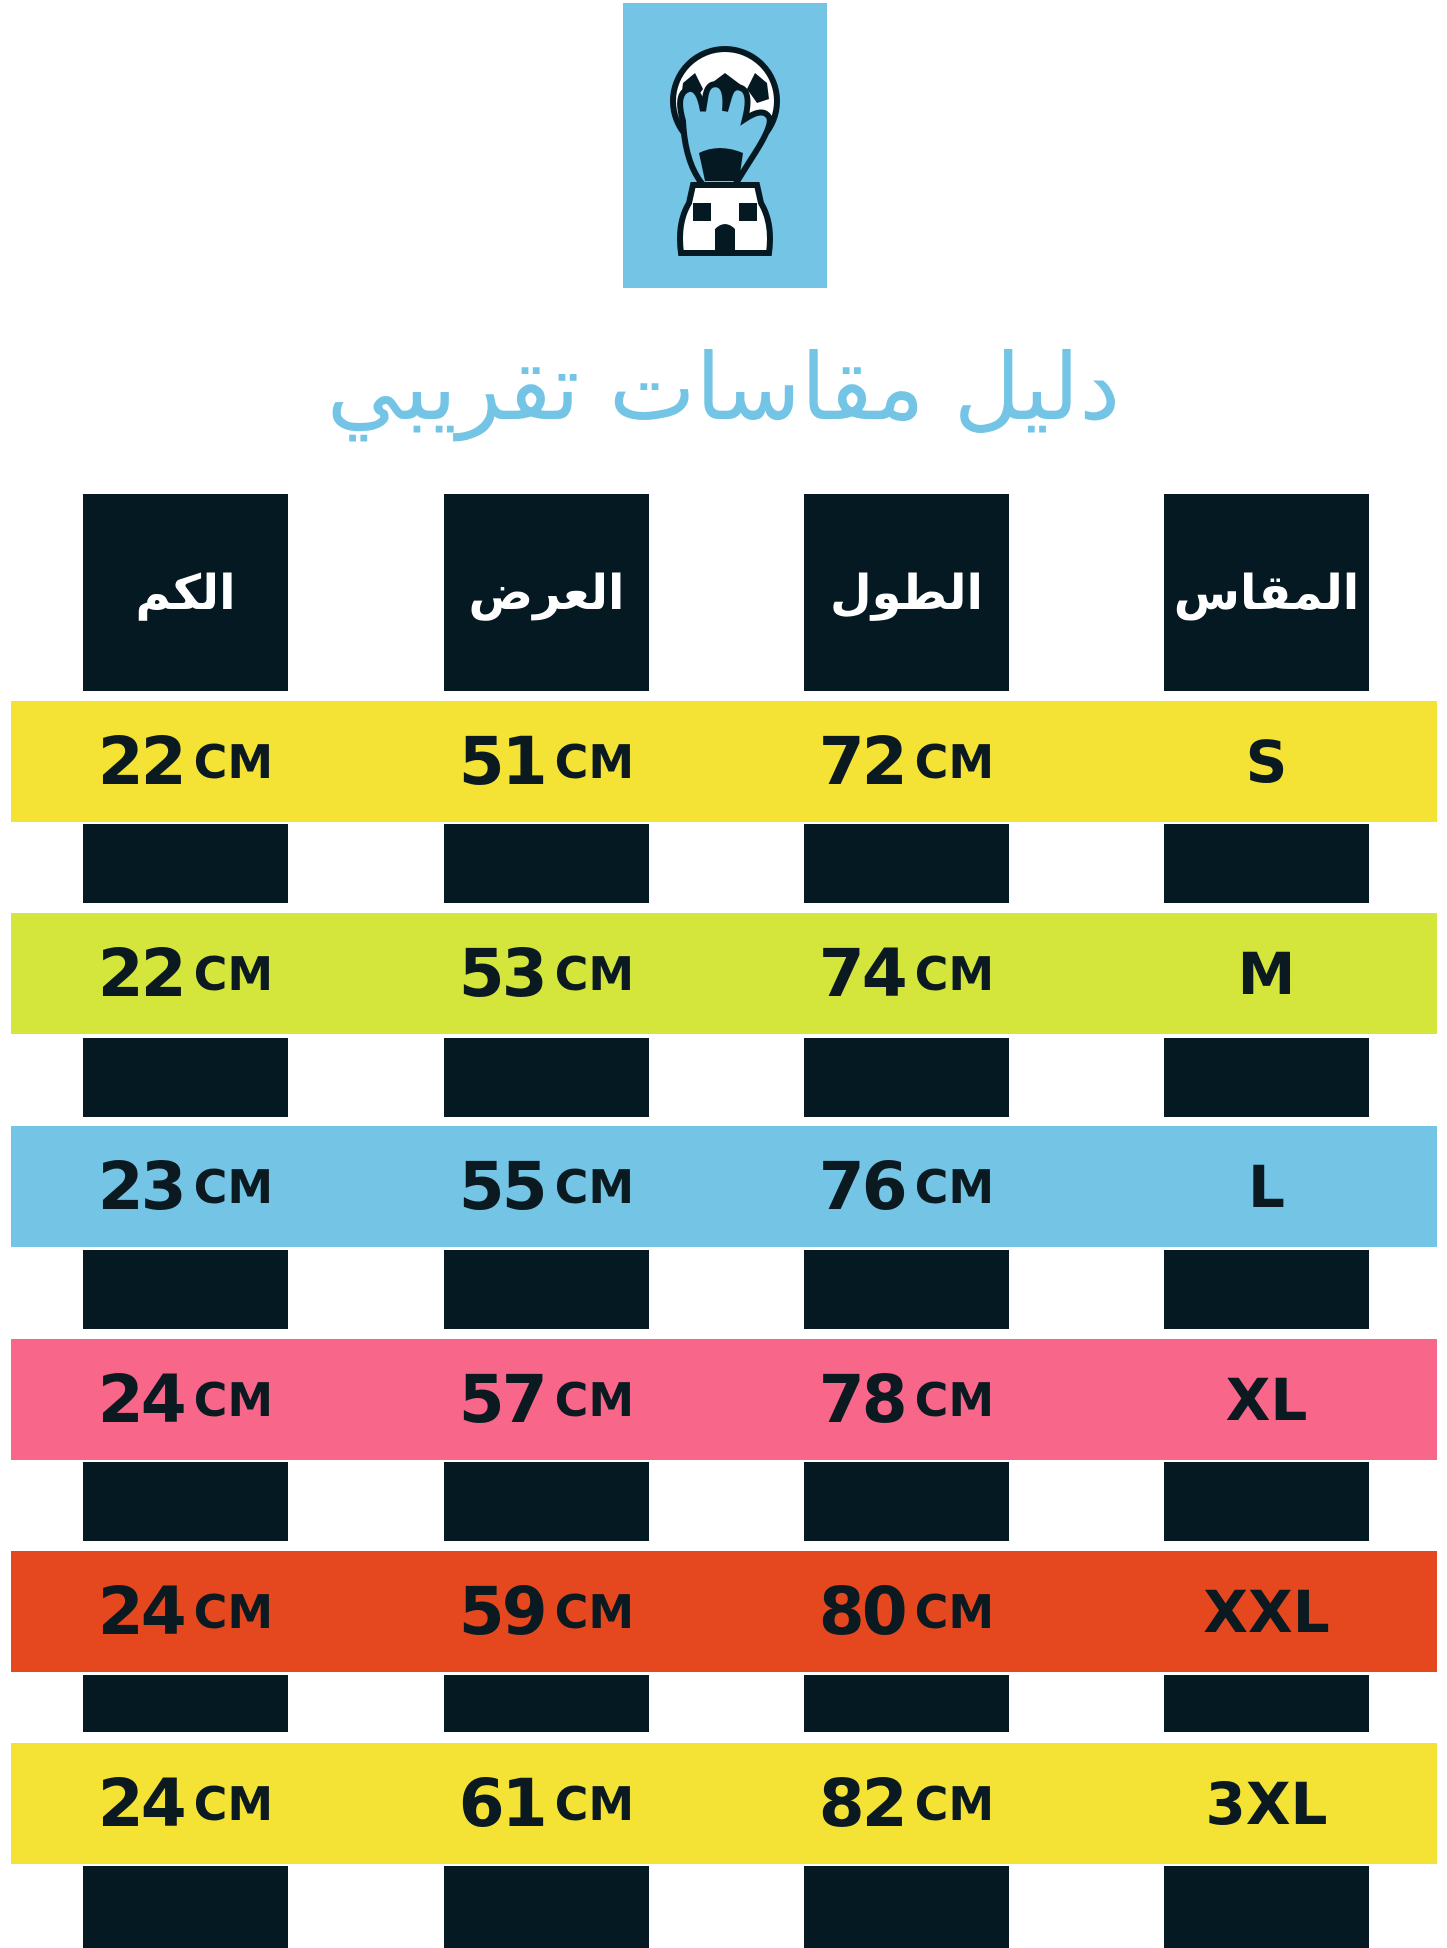 Image resolution: width=1447 pixels, height=1948 pixels. What do you see at coordinates (503, 1186) in the screenshot?
I see `width-value: 55` at bounding box center [503, 1186].